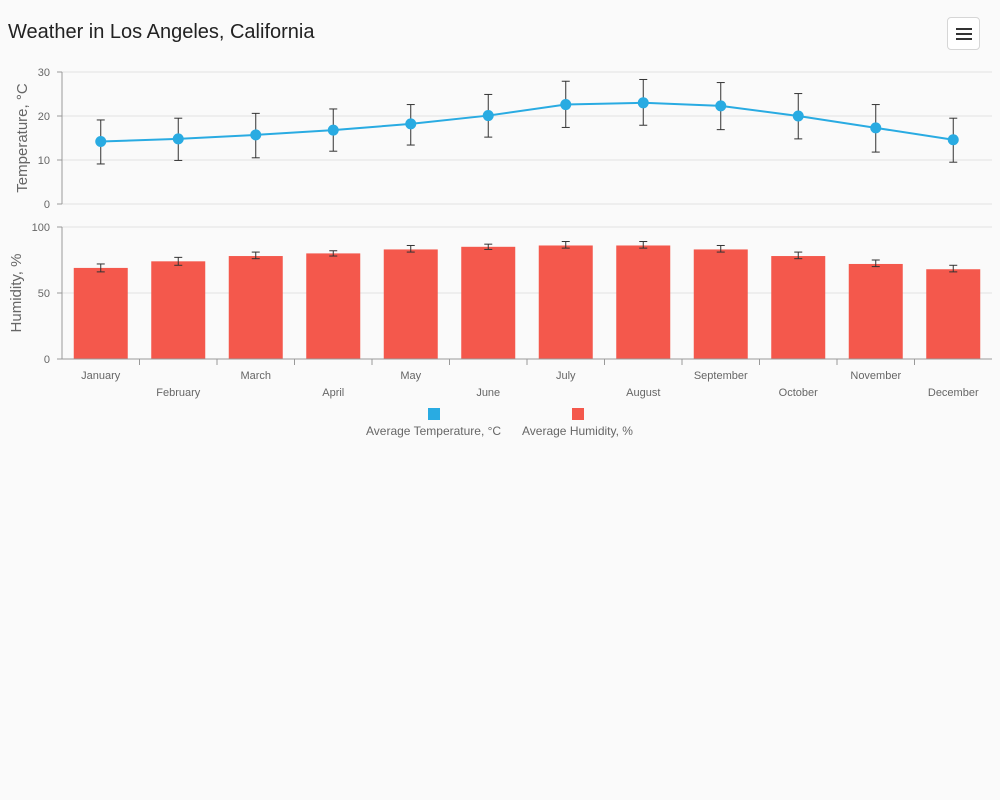  Describe the element at coordinates (963, 33) in the screenshot. I see `hamburger-menu-icon` at that location.